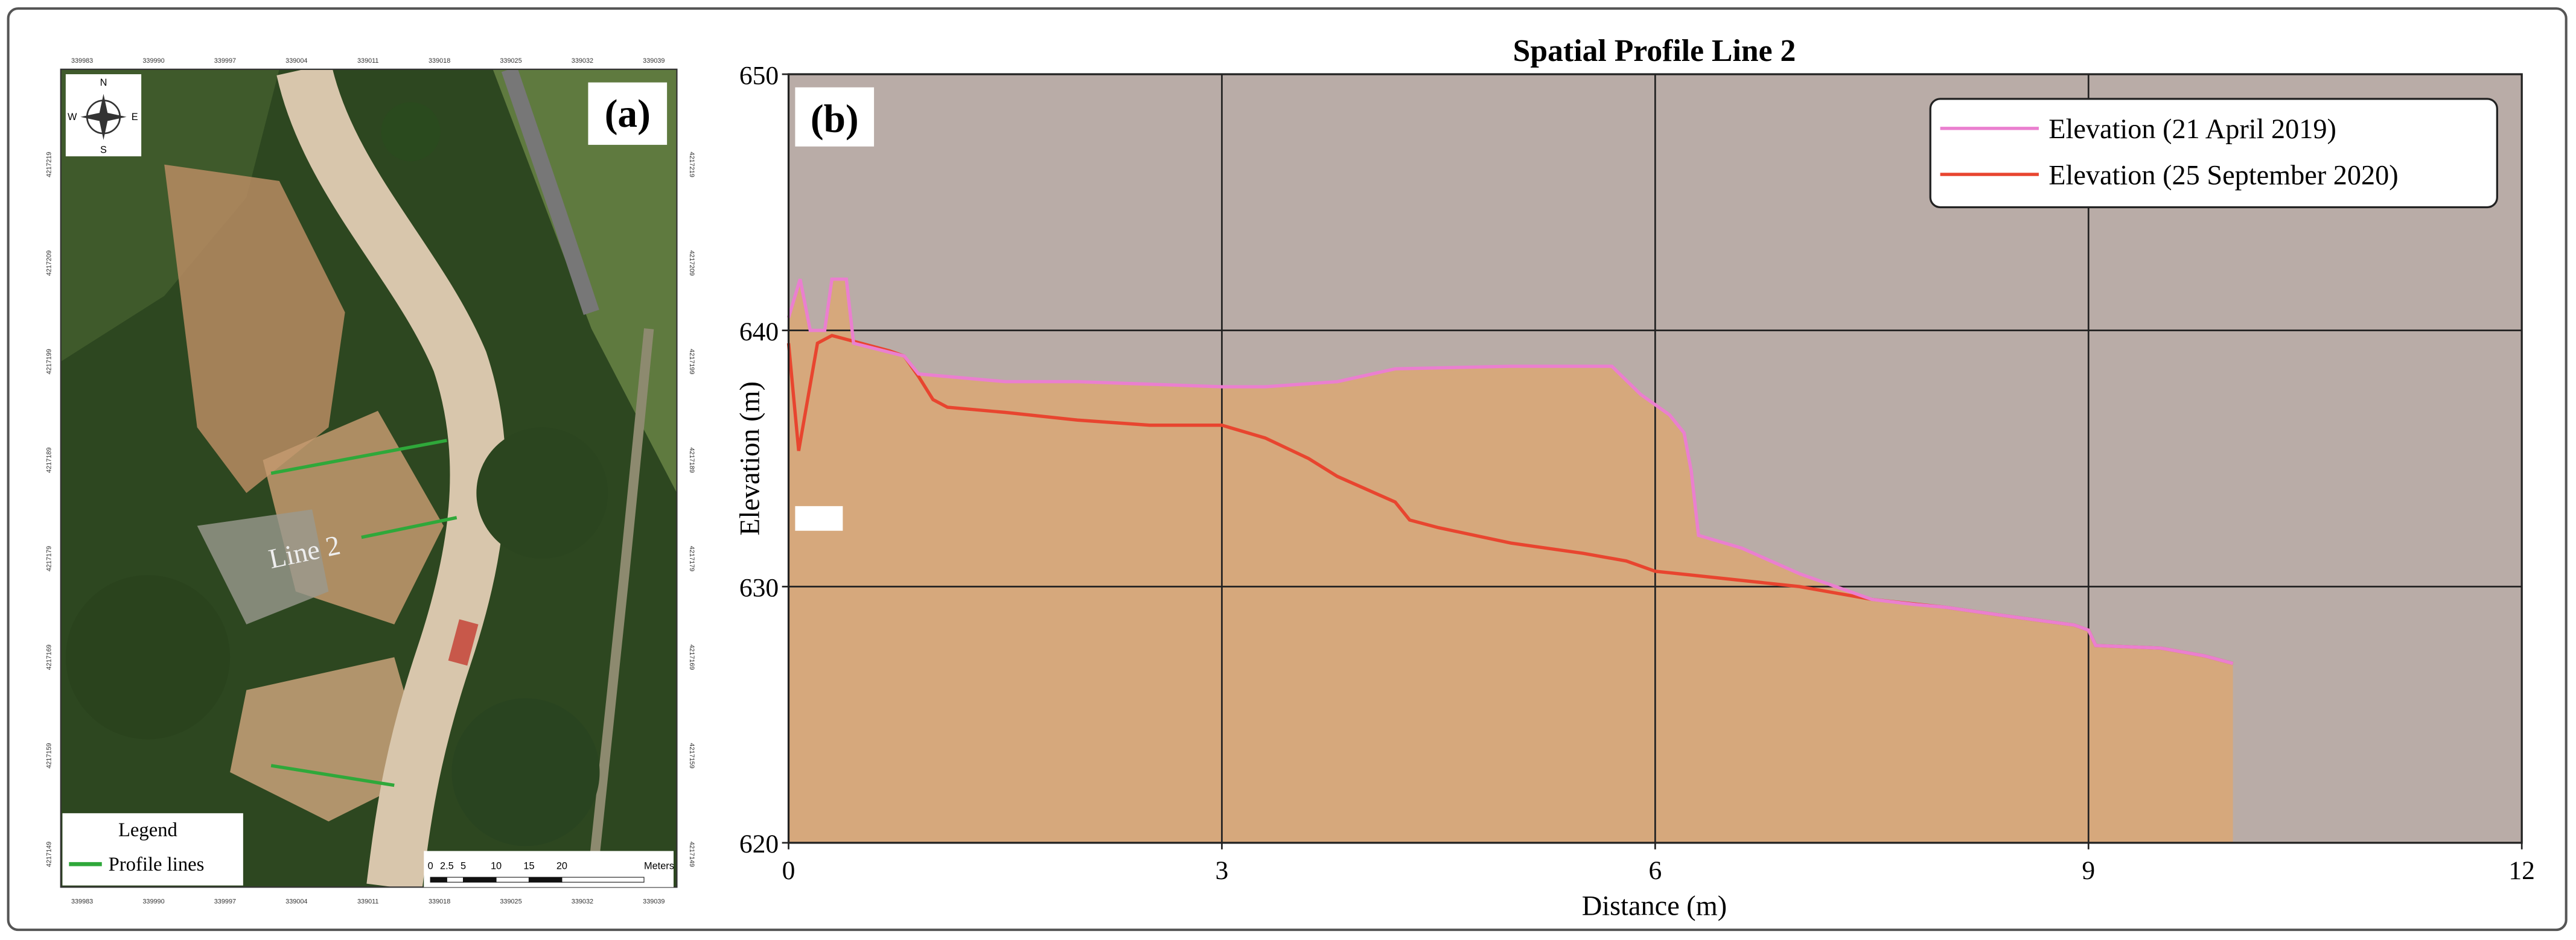 The height and width of the screenshot is (940, 2576). I want to click on x-tick-label: 0, so click(788, 870).